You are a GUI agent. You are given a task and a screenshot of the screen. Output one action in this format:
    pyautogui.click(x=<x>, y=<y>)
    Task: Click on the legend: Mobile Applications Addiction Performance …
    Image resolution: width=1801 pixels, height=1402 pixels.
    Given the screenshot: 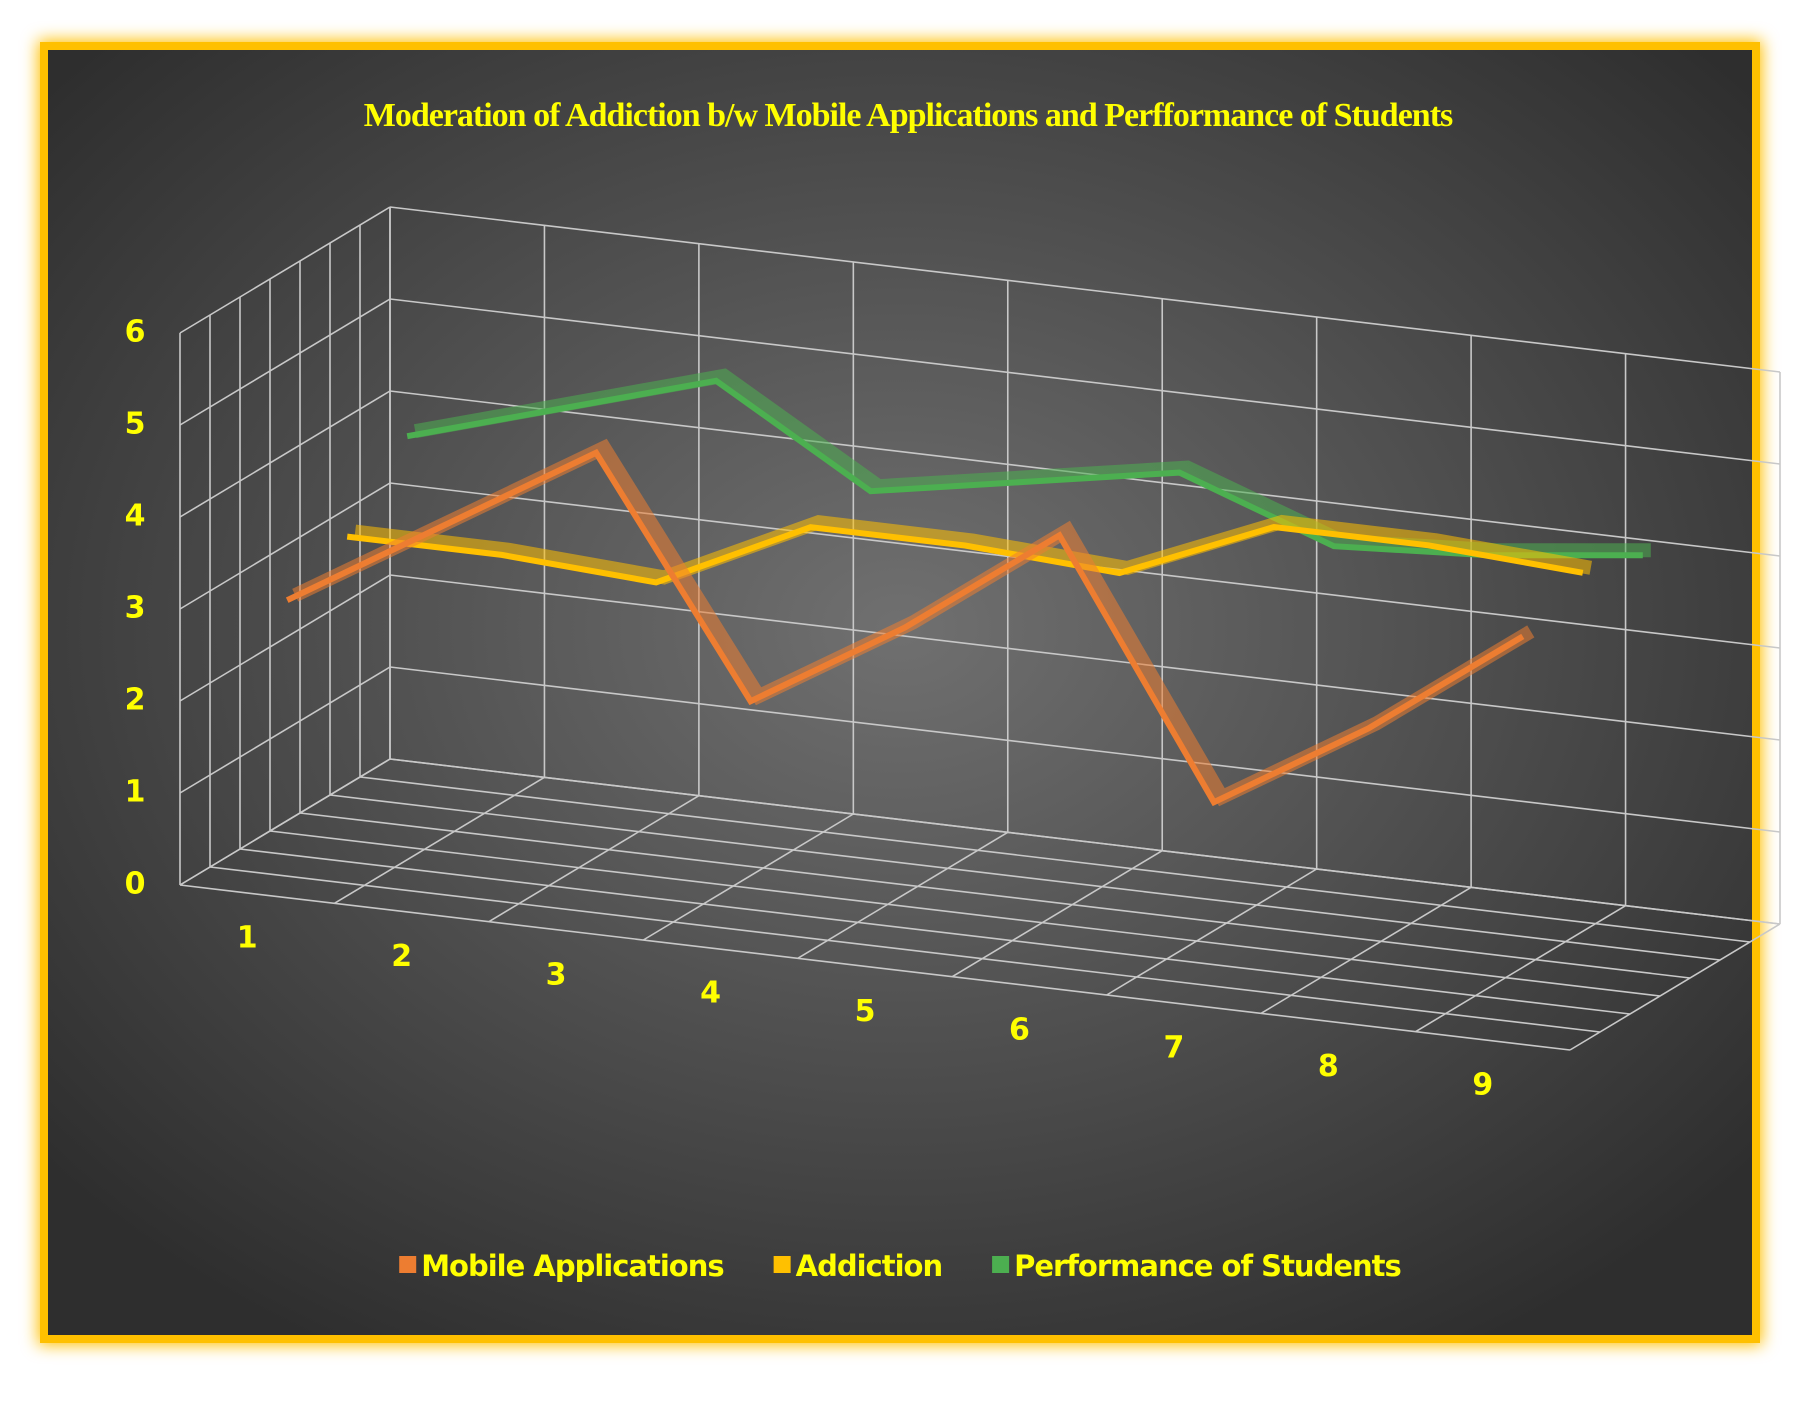 What is the action you would take?
    pyautogui.click(x=900, y=1266)
    